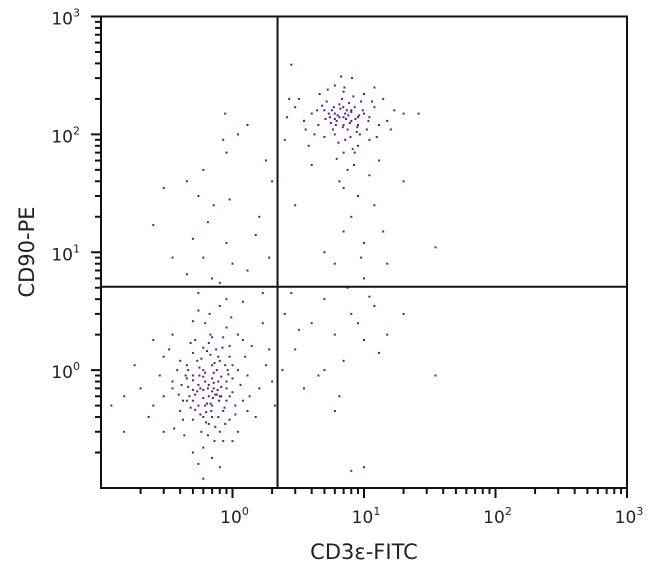  What do you see at coordinates (65, 135) in the screenshot?
I see `y-tick-label: 10²` at bounding box center [65, 135].